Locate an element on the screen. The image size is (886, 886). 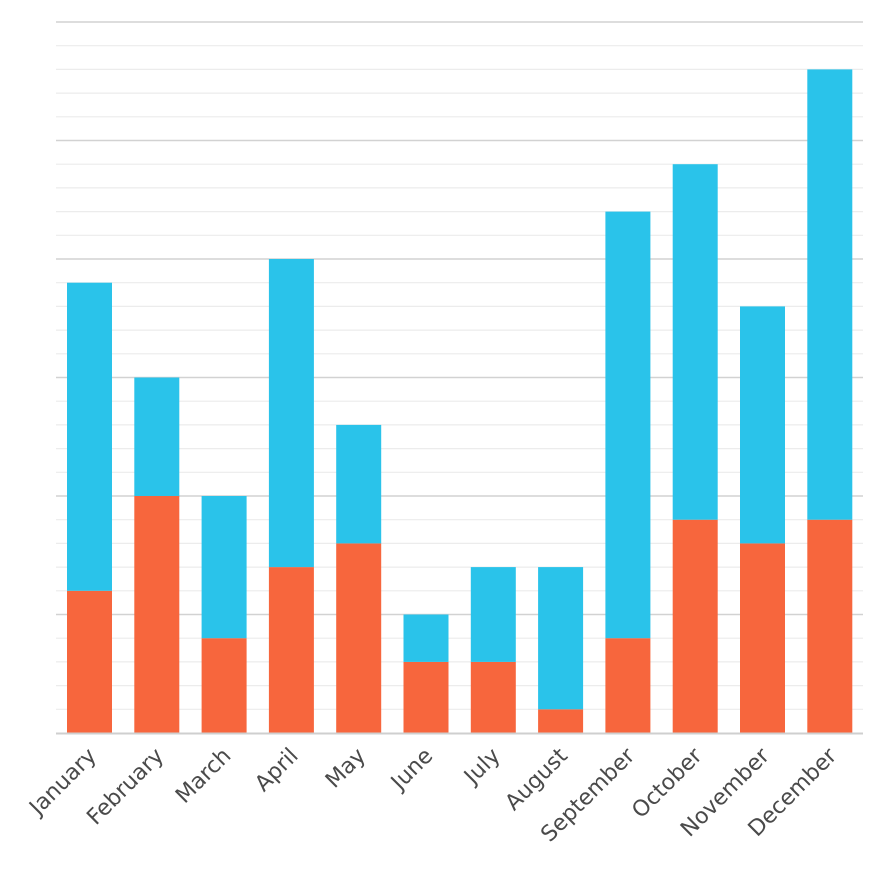
x-tick-label-july: July is located at coordinates (481, 767).